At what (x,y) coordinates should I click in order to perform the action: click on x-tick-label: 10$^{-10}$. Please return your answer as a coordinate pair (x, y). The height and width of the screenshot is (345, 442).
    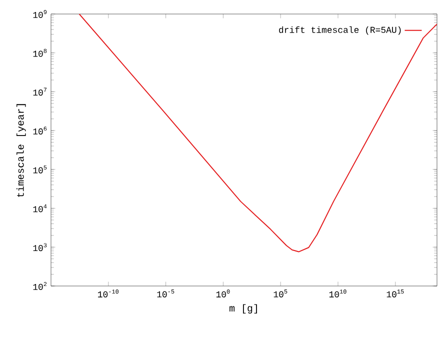
    Looking at the image, I should click on (108, 294).